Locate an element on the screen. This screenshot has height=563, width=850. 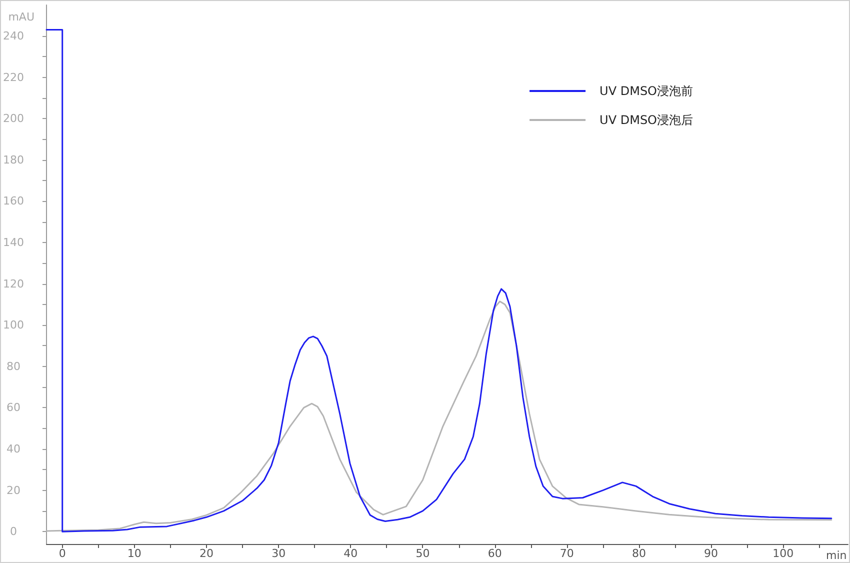
y-tick-label: 240 is located at coordinates (13, 35).